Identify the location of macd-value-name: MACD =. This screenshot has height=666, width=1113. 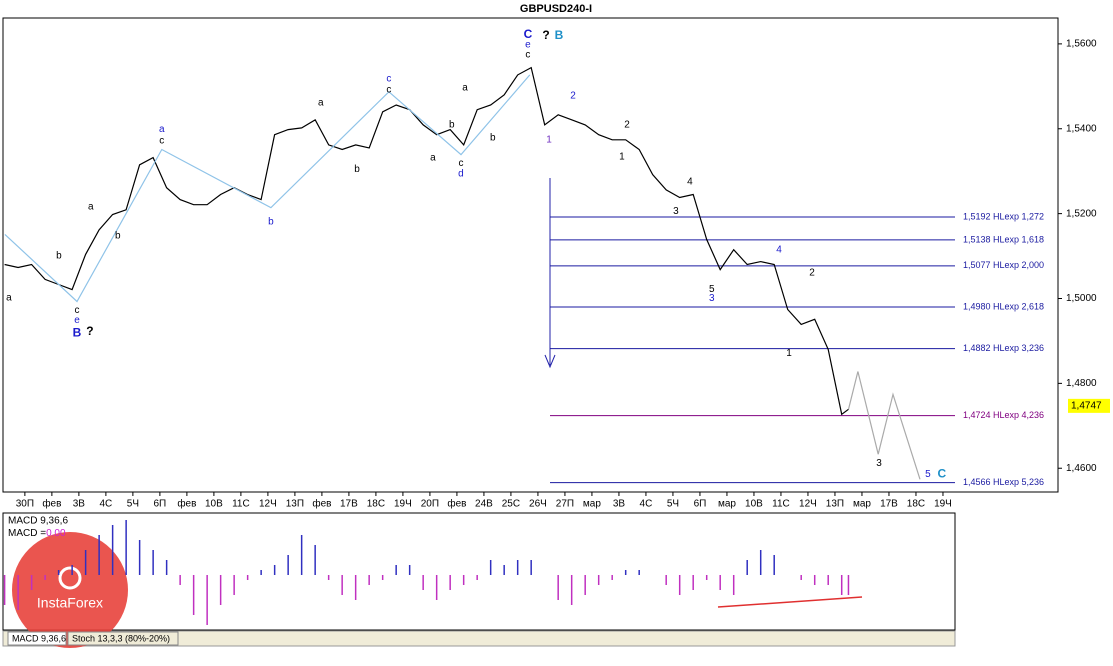
(27, 533).